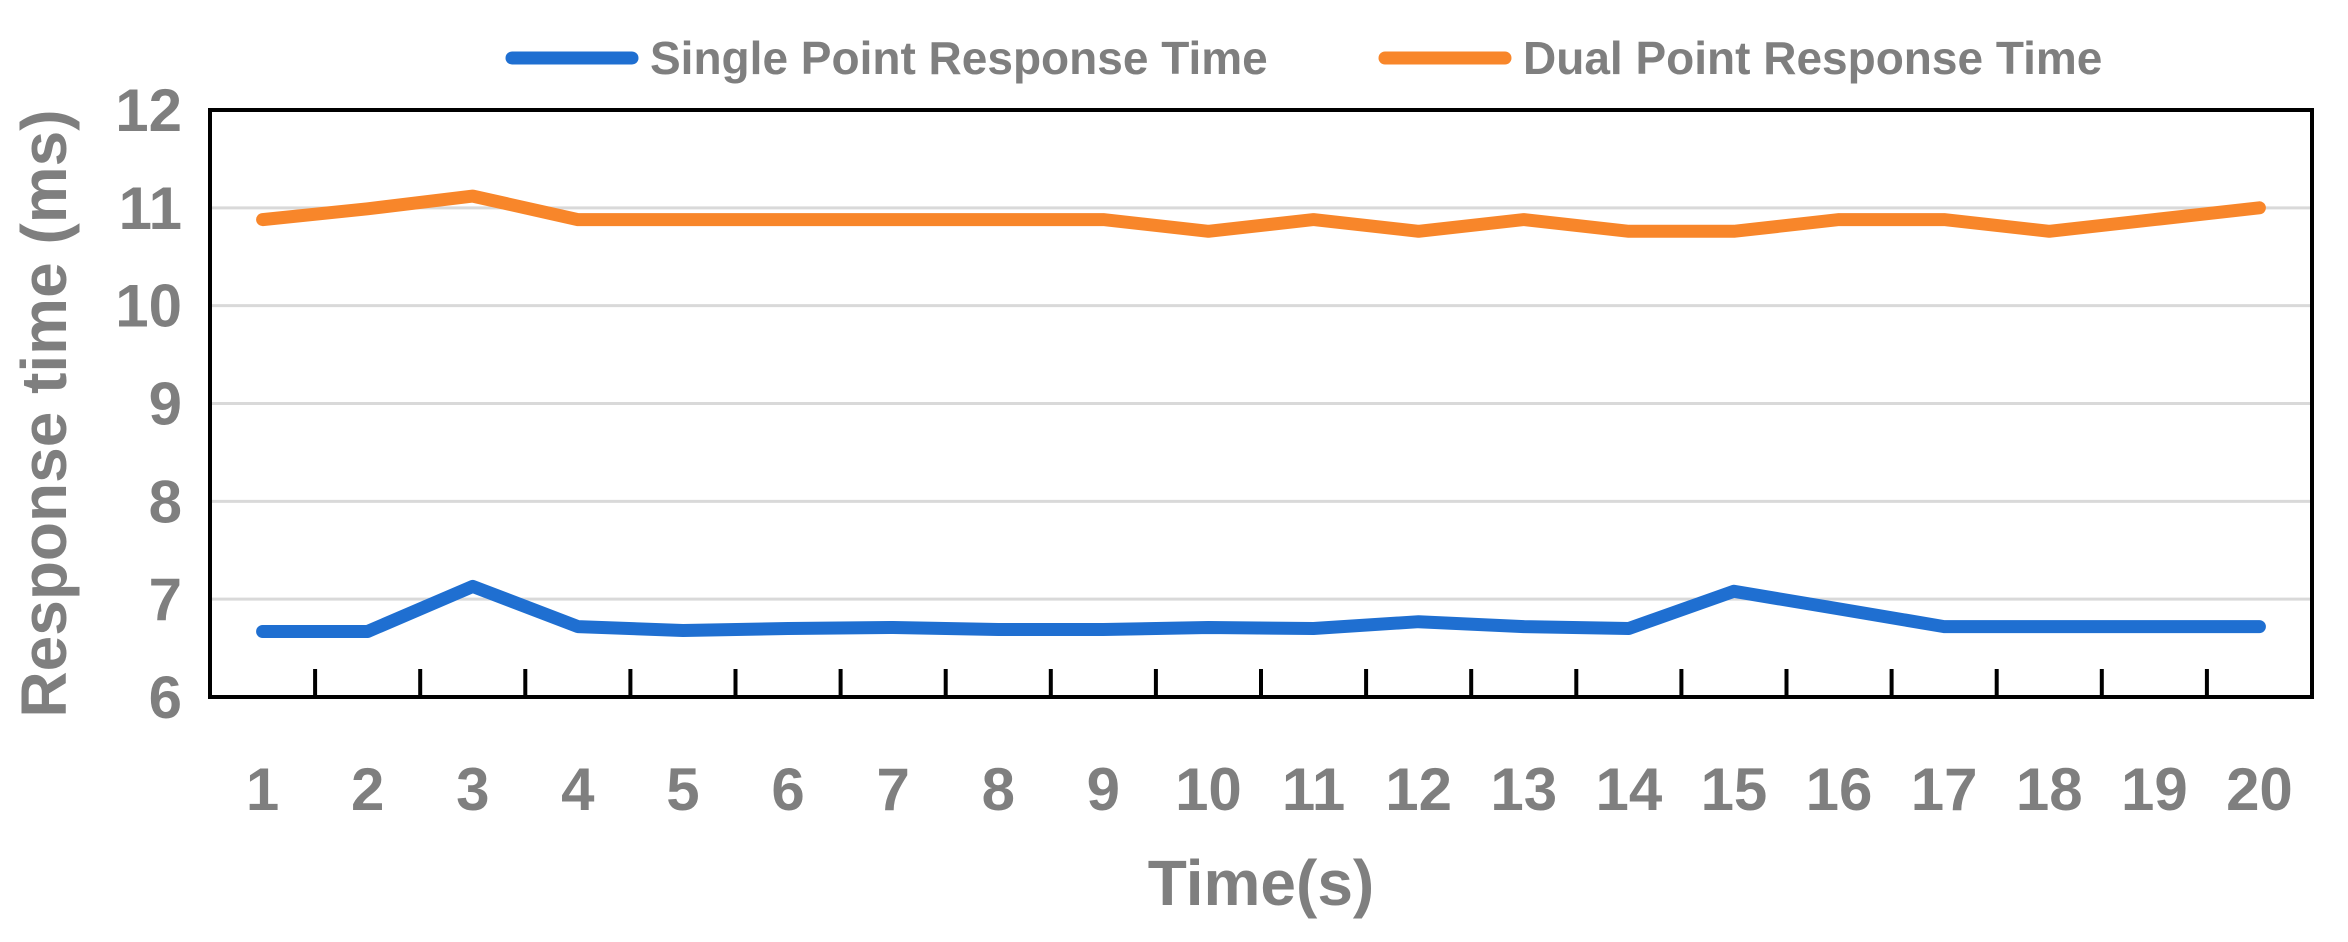  Describe the element at coordinates (1944, 789) in the screenshot. I see `x-tick-label: 17` at that location.